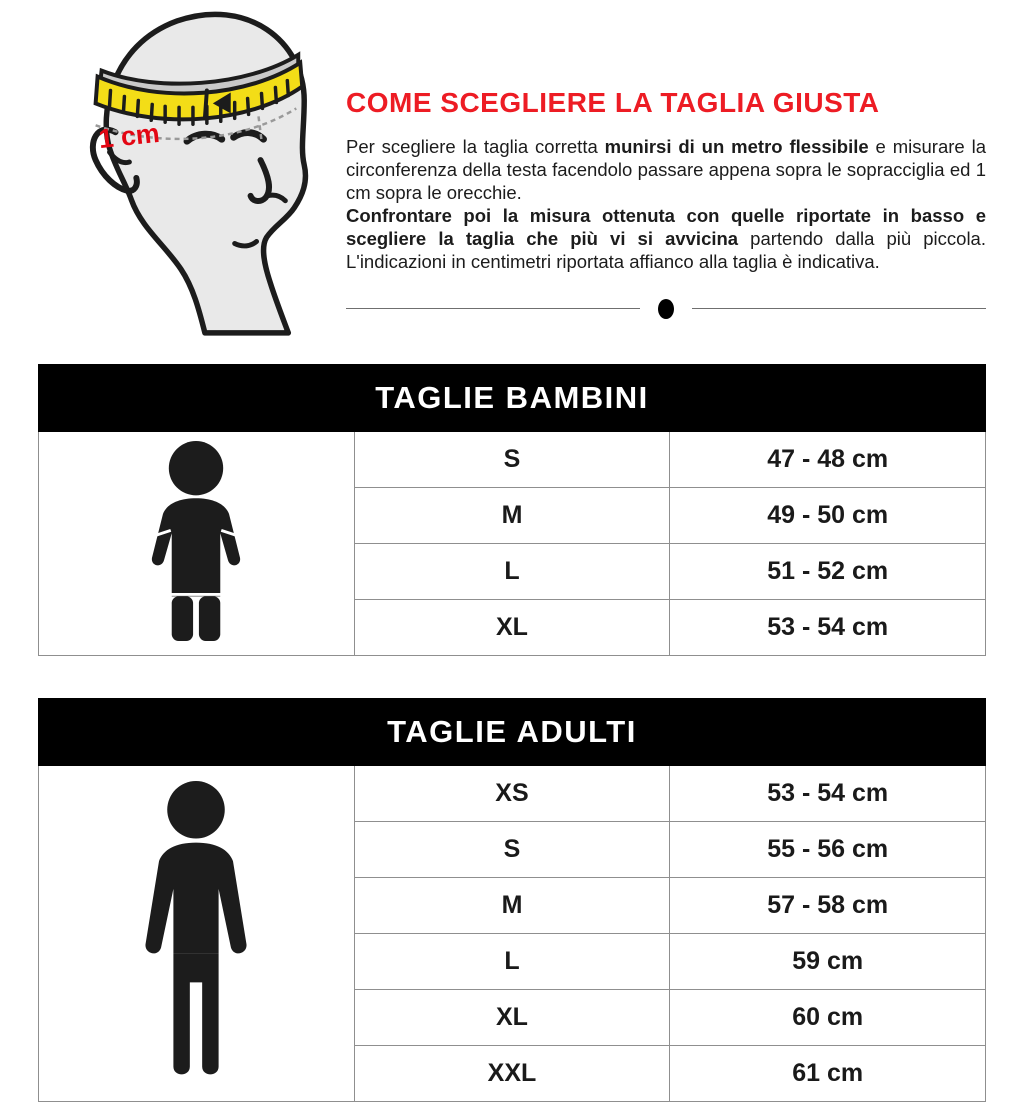 Image resolution: width=1024 pixels, height=1102 pixels. What do you see at coordinates (276, 198) in the screenshot?
I see `nostril-line` at bounding box center [276, 198].